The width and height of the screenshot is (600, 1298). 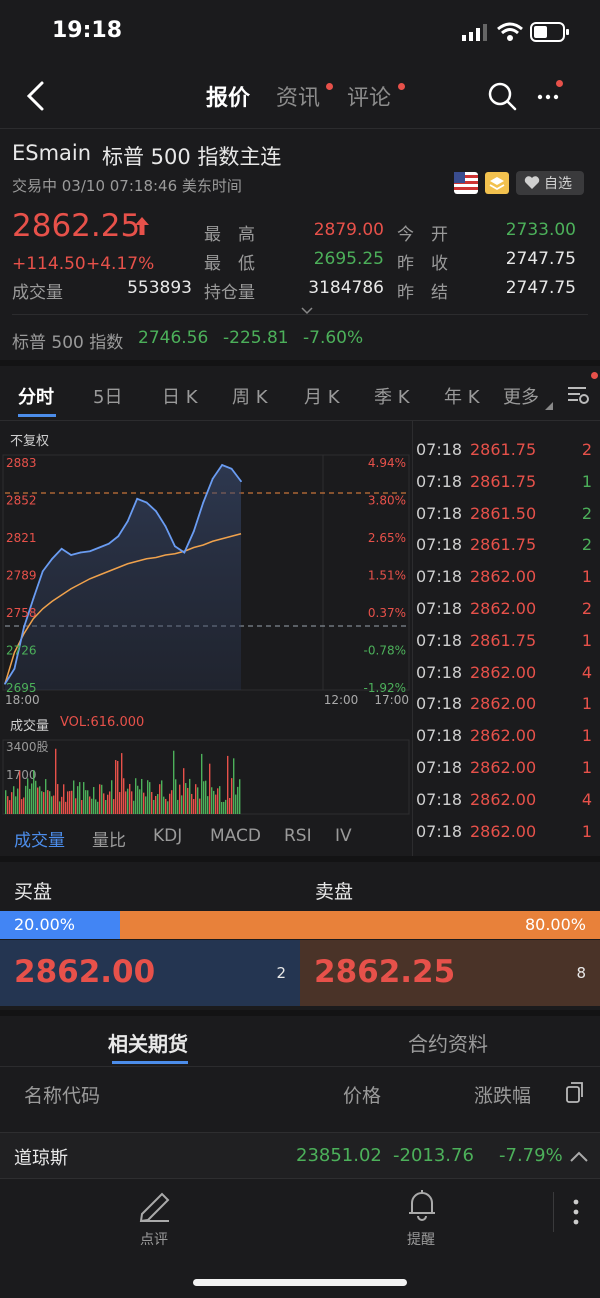 I want to click on ask-cell: 2862.25 8, so click(x=450, y=973).